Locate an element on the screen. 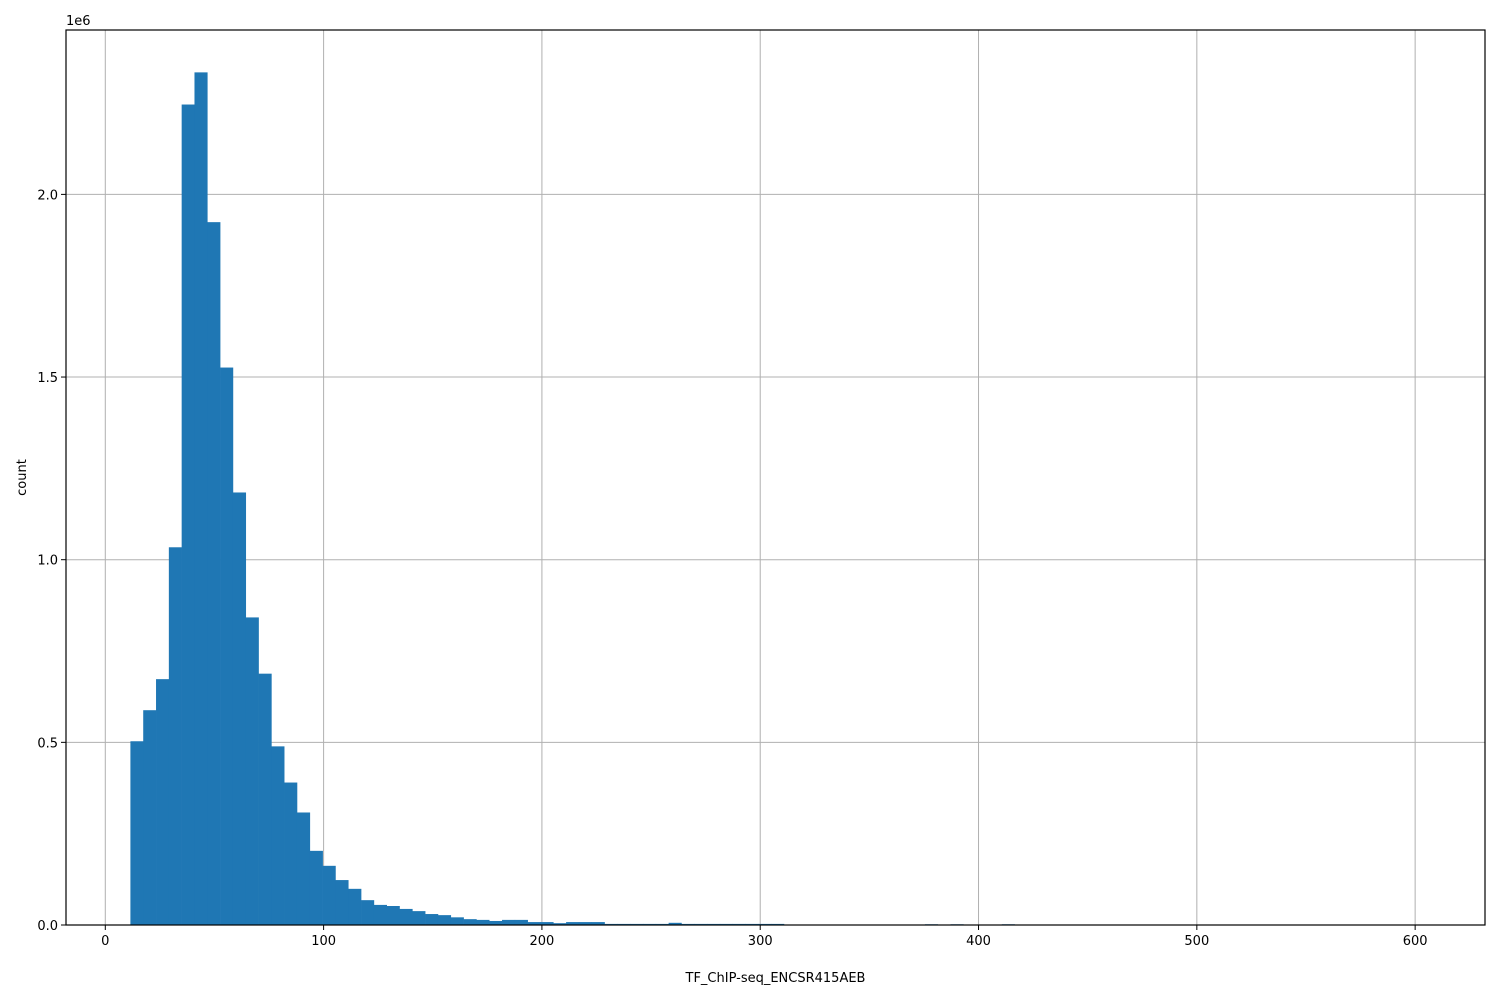 This screenshot has height=1005, width=1500. y-tick-label: 0.5 is located at coordinates (47, 743).